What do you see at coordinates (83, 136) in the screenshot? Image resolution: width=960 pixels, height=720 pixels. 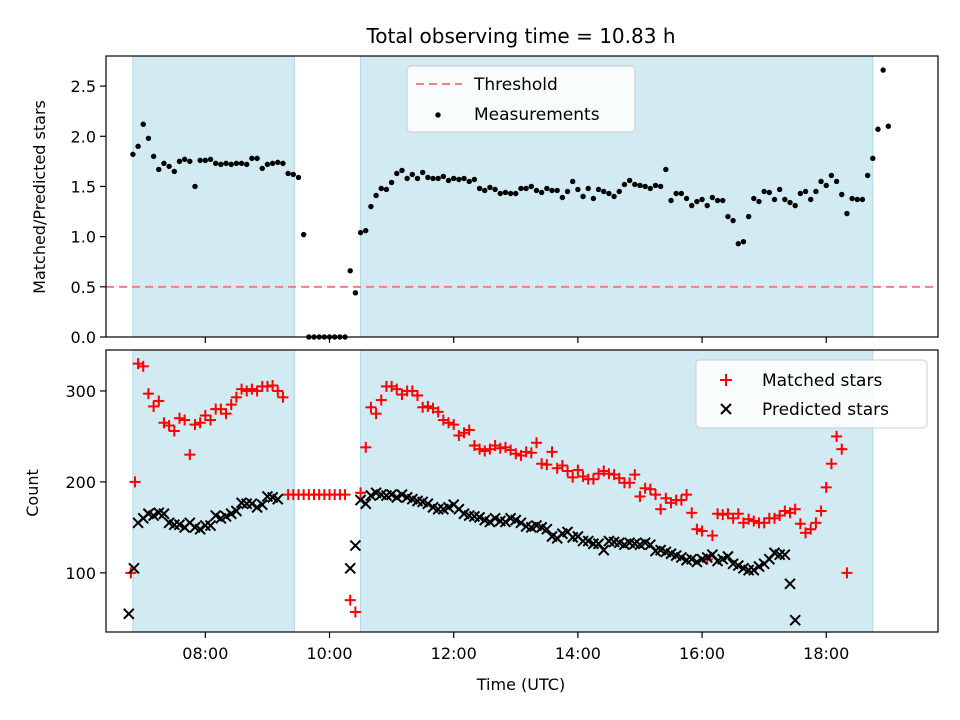 I see `top-ytick-label-4: 2.0` at bounding box center [83, 136].